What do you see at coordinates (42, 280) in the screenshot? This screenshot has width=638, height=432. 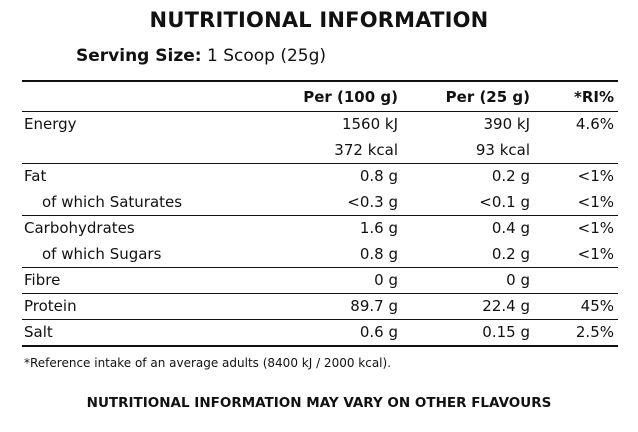 I see `row-label: Fibre` at bounding box center [42, 280].